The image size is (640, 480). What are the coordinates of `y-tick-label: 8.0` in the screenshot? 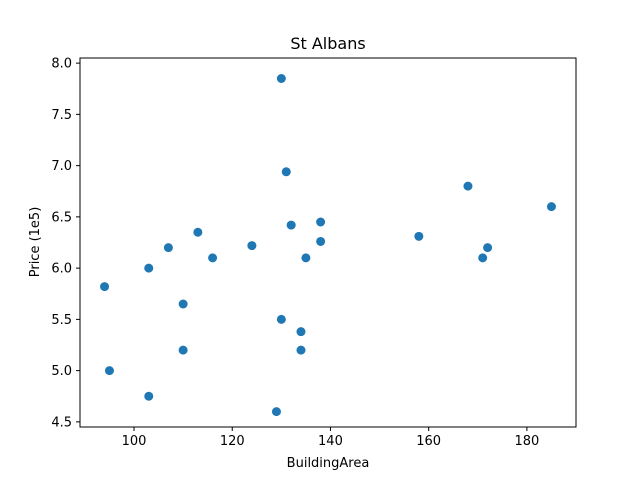 It's located at (61, 64).